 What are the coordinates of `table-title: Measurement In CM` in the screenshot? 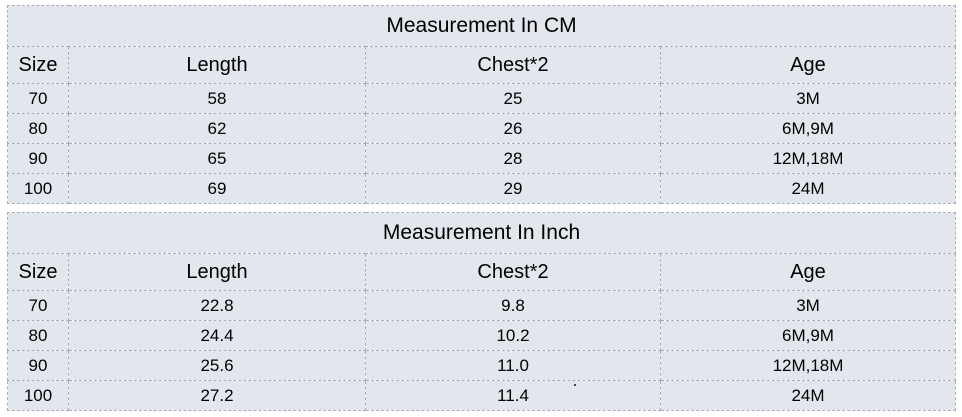 It's located at (481, 26).